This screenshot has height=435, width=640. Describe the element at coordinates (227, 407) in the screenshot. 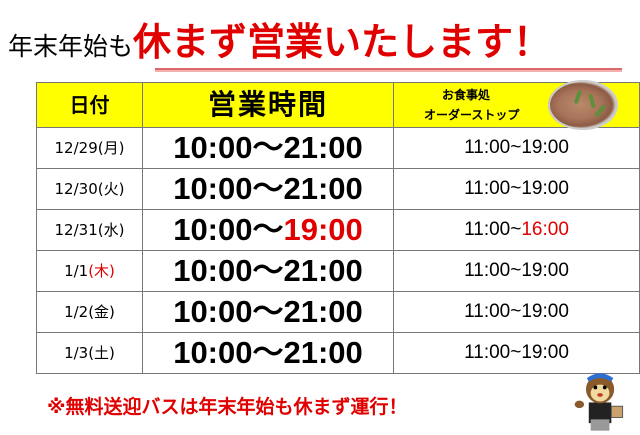

I see `footer-notice: ※無料送迎バスは年末年始も休まず運行！` at that location.